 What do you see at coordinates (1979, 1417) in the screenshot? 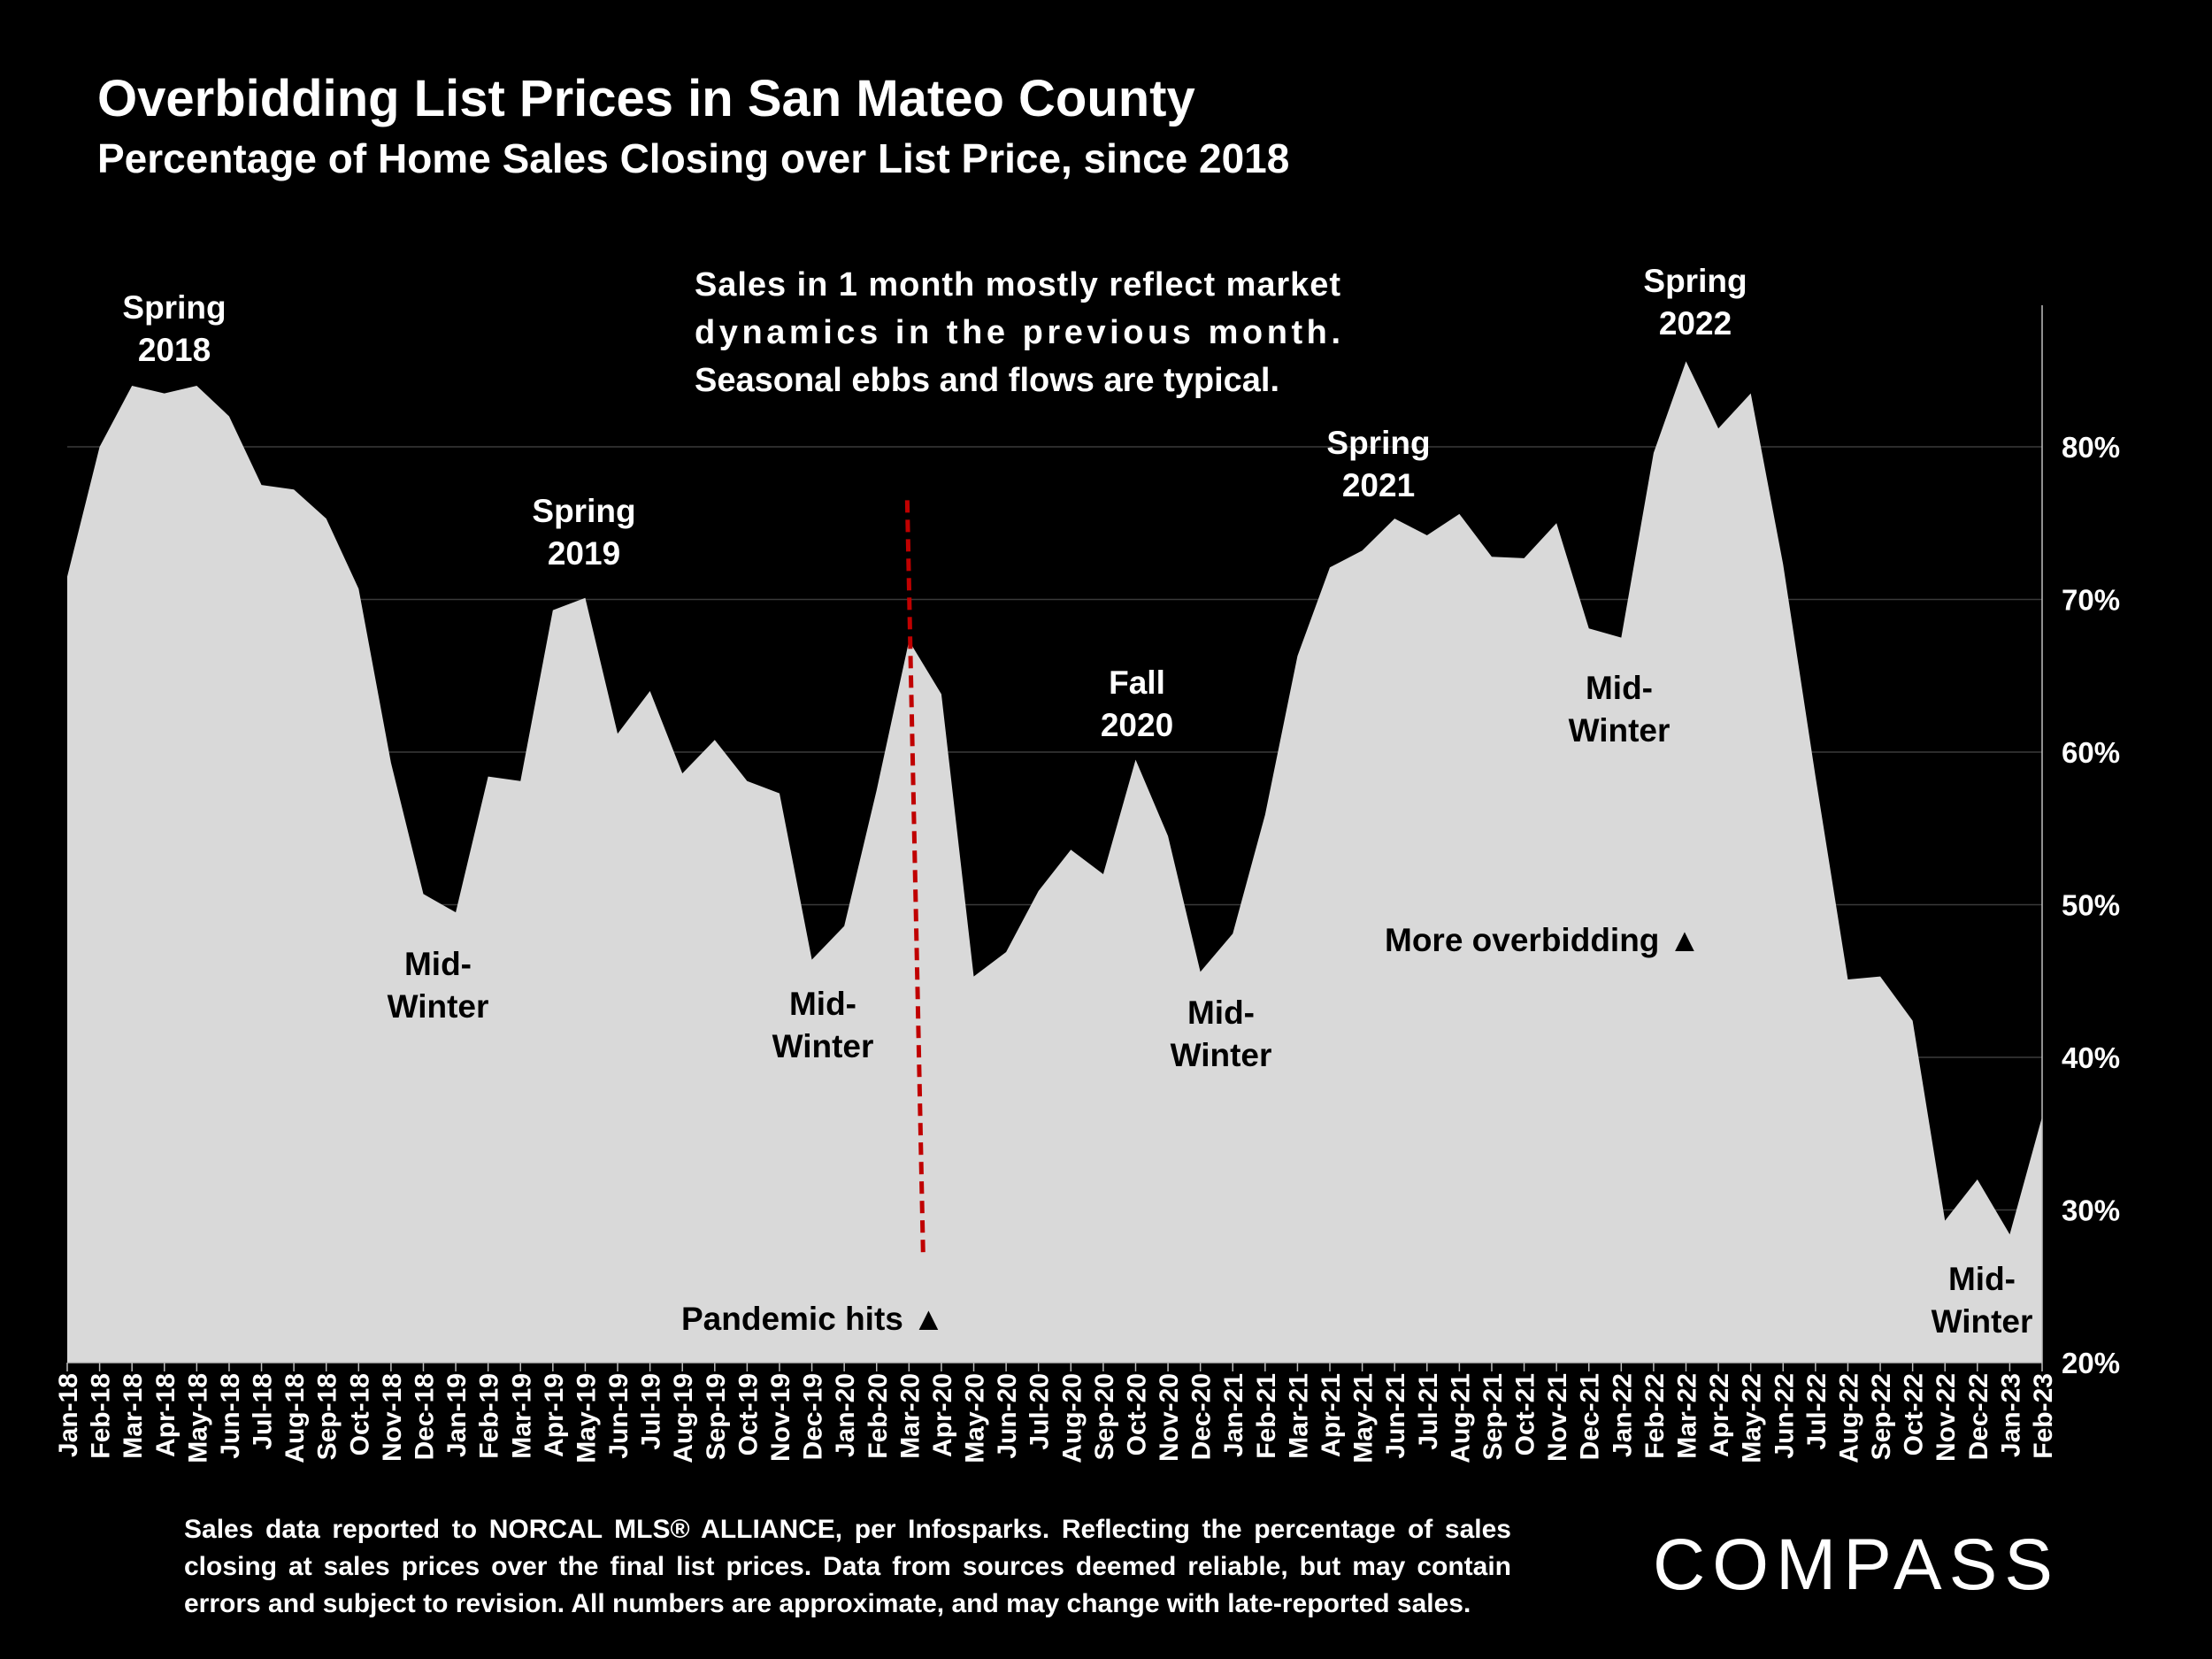
I see `x-tick-label: Dec-22` at bounding box center [1979, 1417].